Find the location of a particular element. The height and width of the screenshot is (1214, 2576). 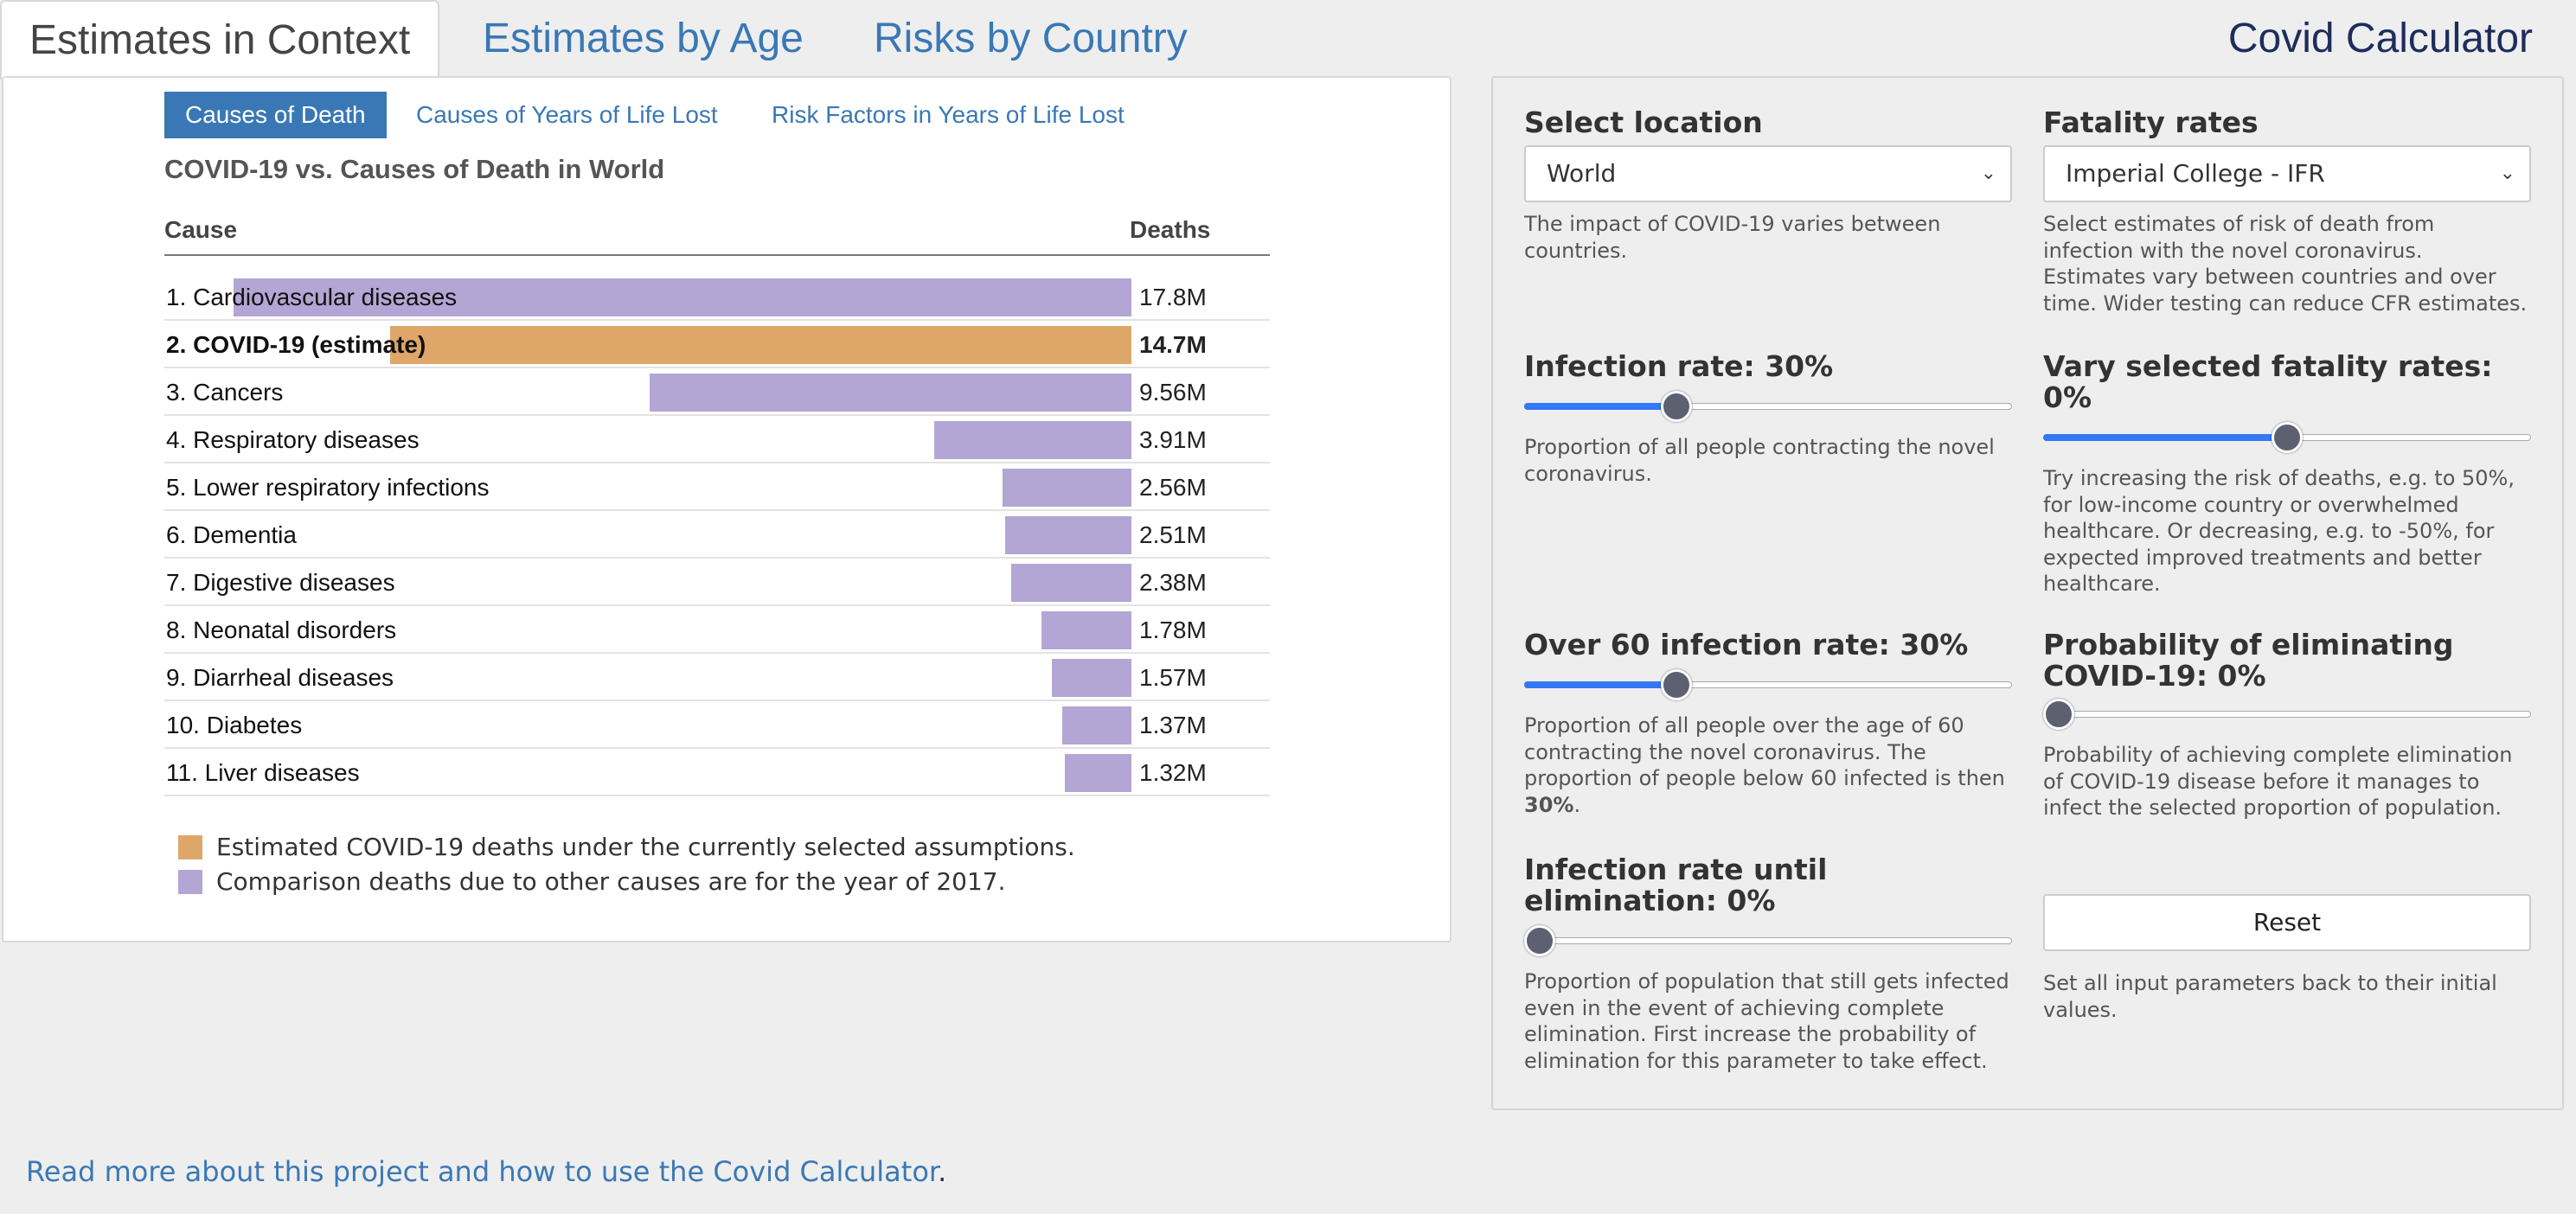

infection-rate-control: Infection rate: 30% is located at coordinates (1768, 366).